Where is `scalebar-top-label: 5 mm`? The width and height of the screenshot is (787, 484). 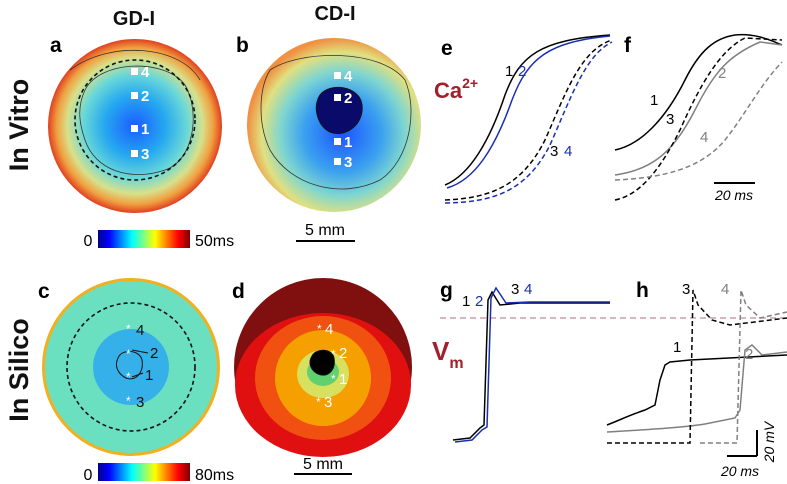 scalebar-top-label: 5 mm is located at coordinates (325, 230).